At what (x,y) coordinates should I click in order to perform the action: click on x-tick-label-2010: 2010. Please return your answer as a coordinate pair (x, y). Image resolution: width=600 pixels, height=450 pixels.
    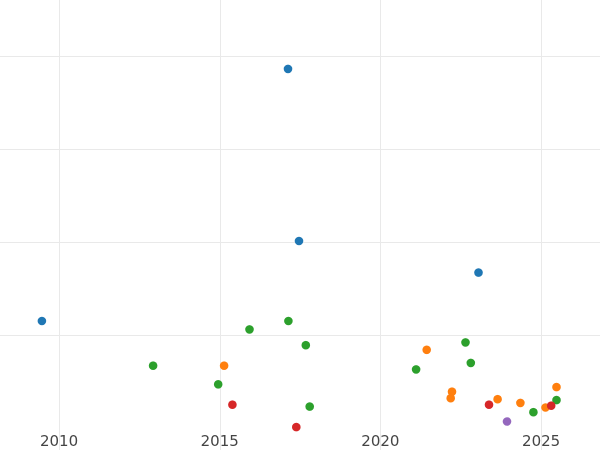
    Looking at the image, I should click on (59, 441).